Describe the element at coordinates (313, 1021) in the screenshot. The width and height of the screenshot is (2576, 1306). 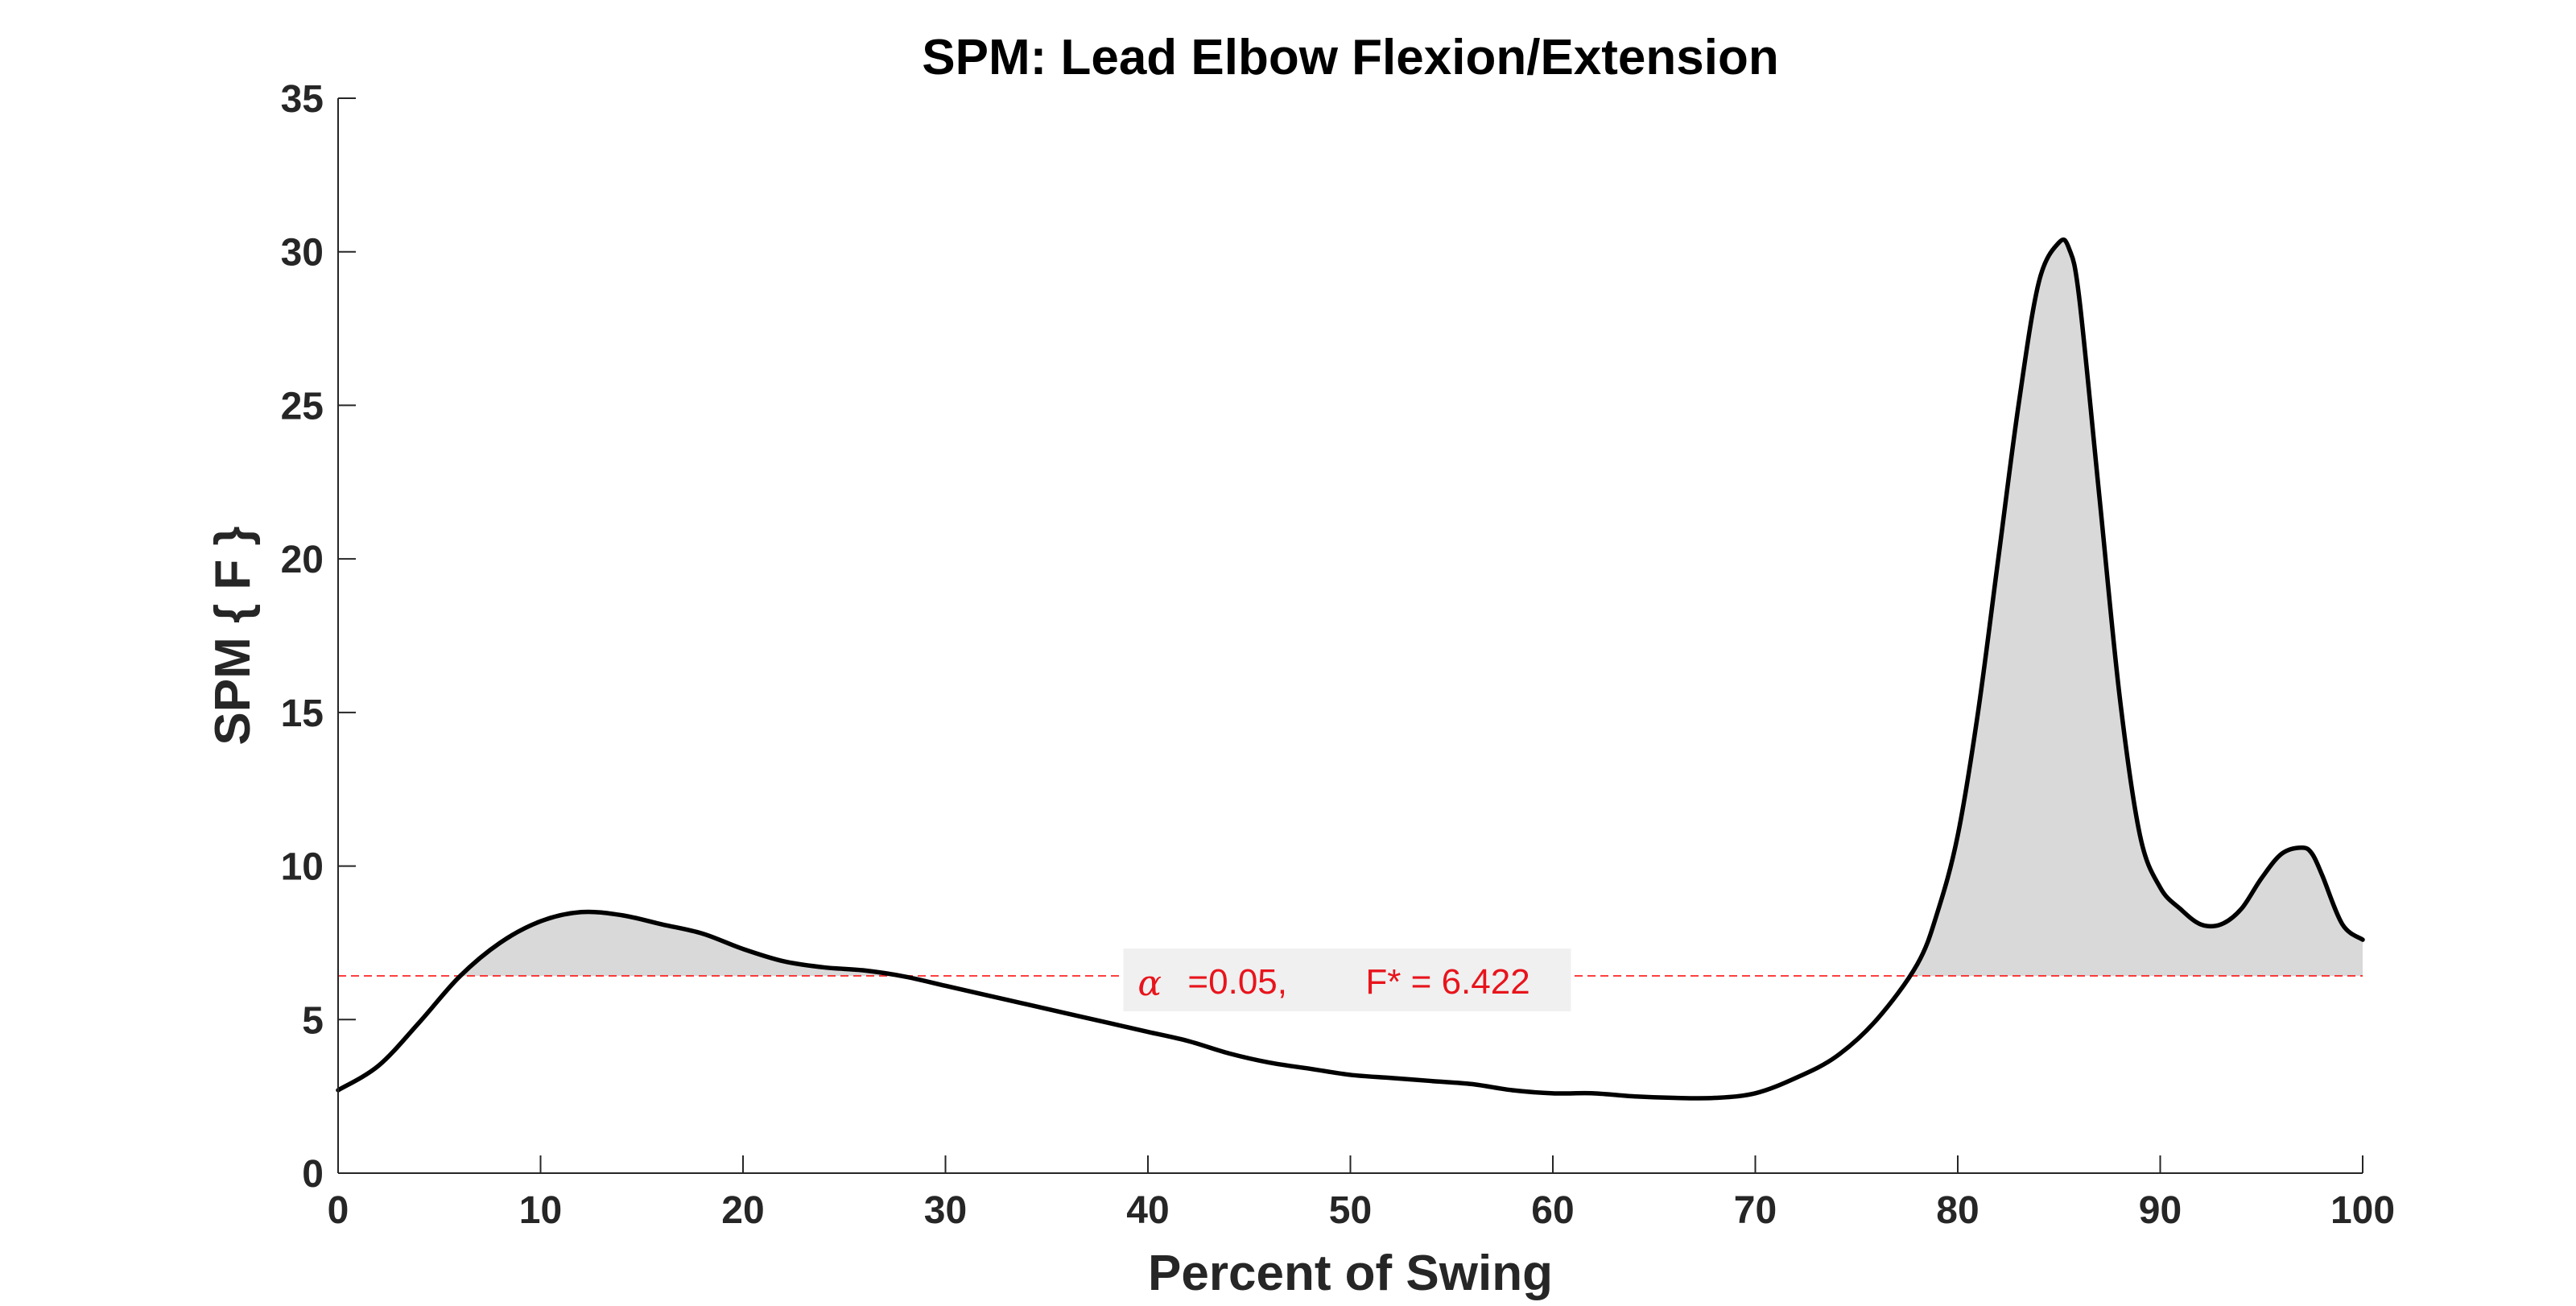
I see `y-tick-label: 5` at that location.